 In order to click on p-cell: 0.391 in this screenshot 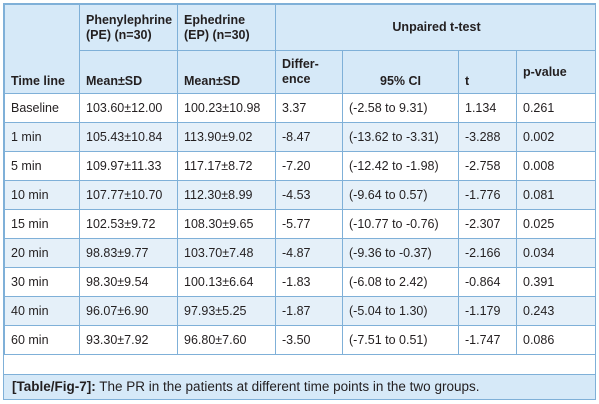, I will do `click(555, 282)`.